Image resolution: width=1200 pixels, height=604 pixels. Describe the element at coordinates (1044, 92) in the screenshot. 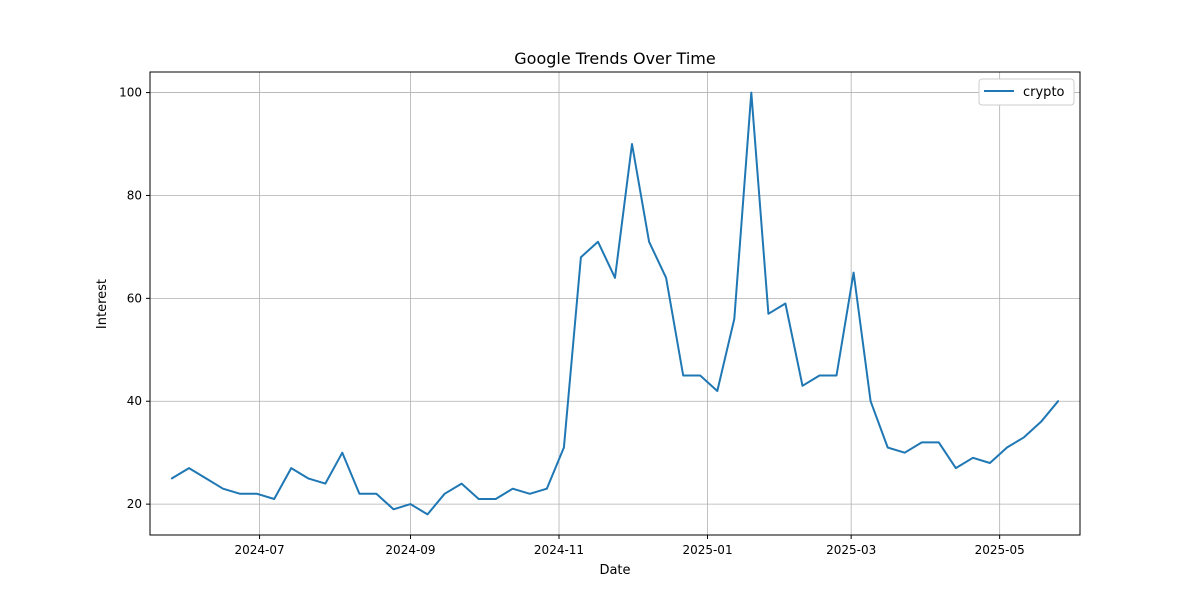

I see `legend-entry-crypto: crypto` at that location.